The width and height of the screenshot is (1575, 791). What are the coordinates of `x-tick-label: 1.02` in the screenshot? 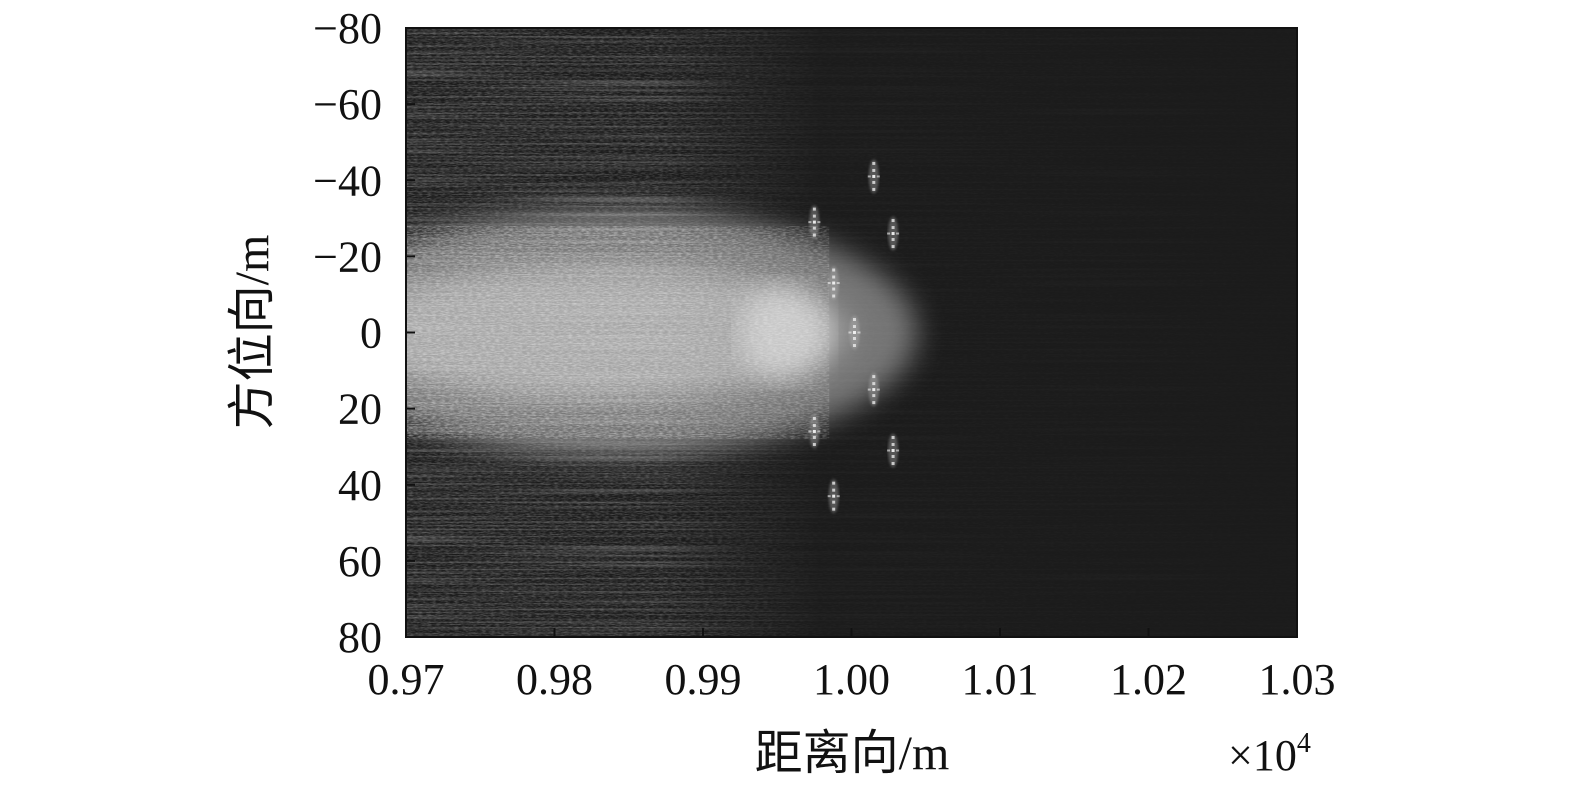 It's located at (1148, 679).